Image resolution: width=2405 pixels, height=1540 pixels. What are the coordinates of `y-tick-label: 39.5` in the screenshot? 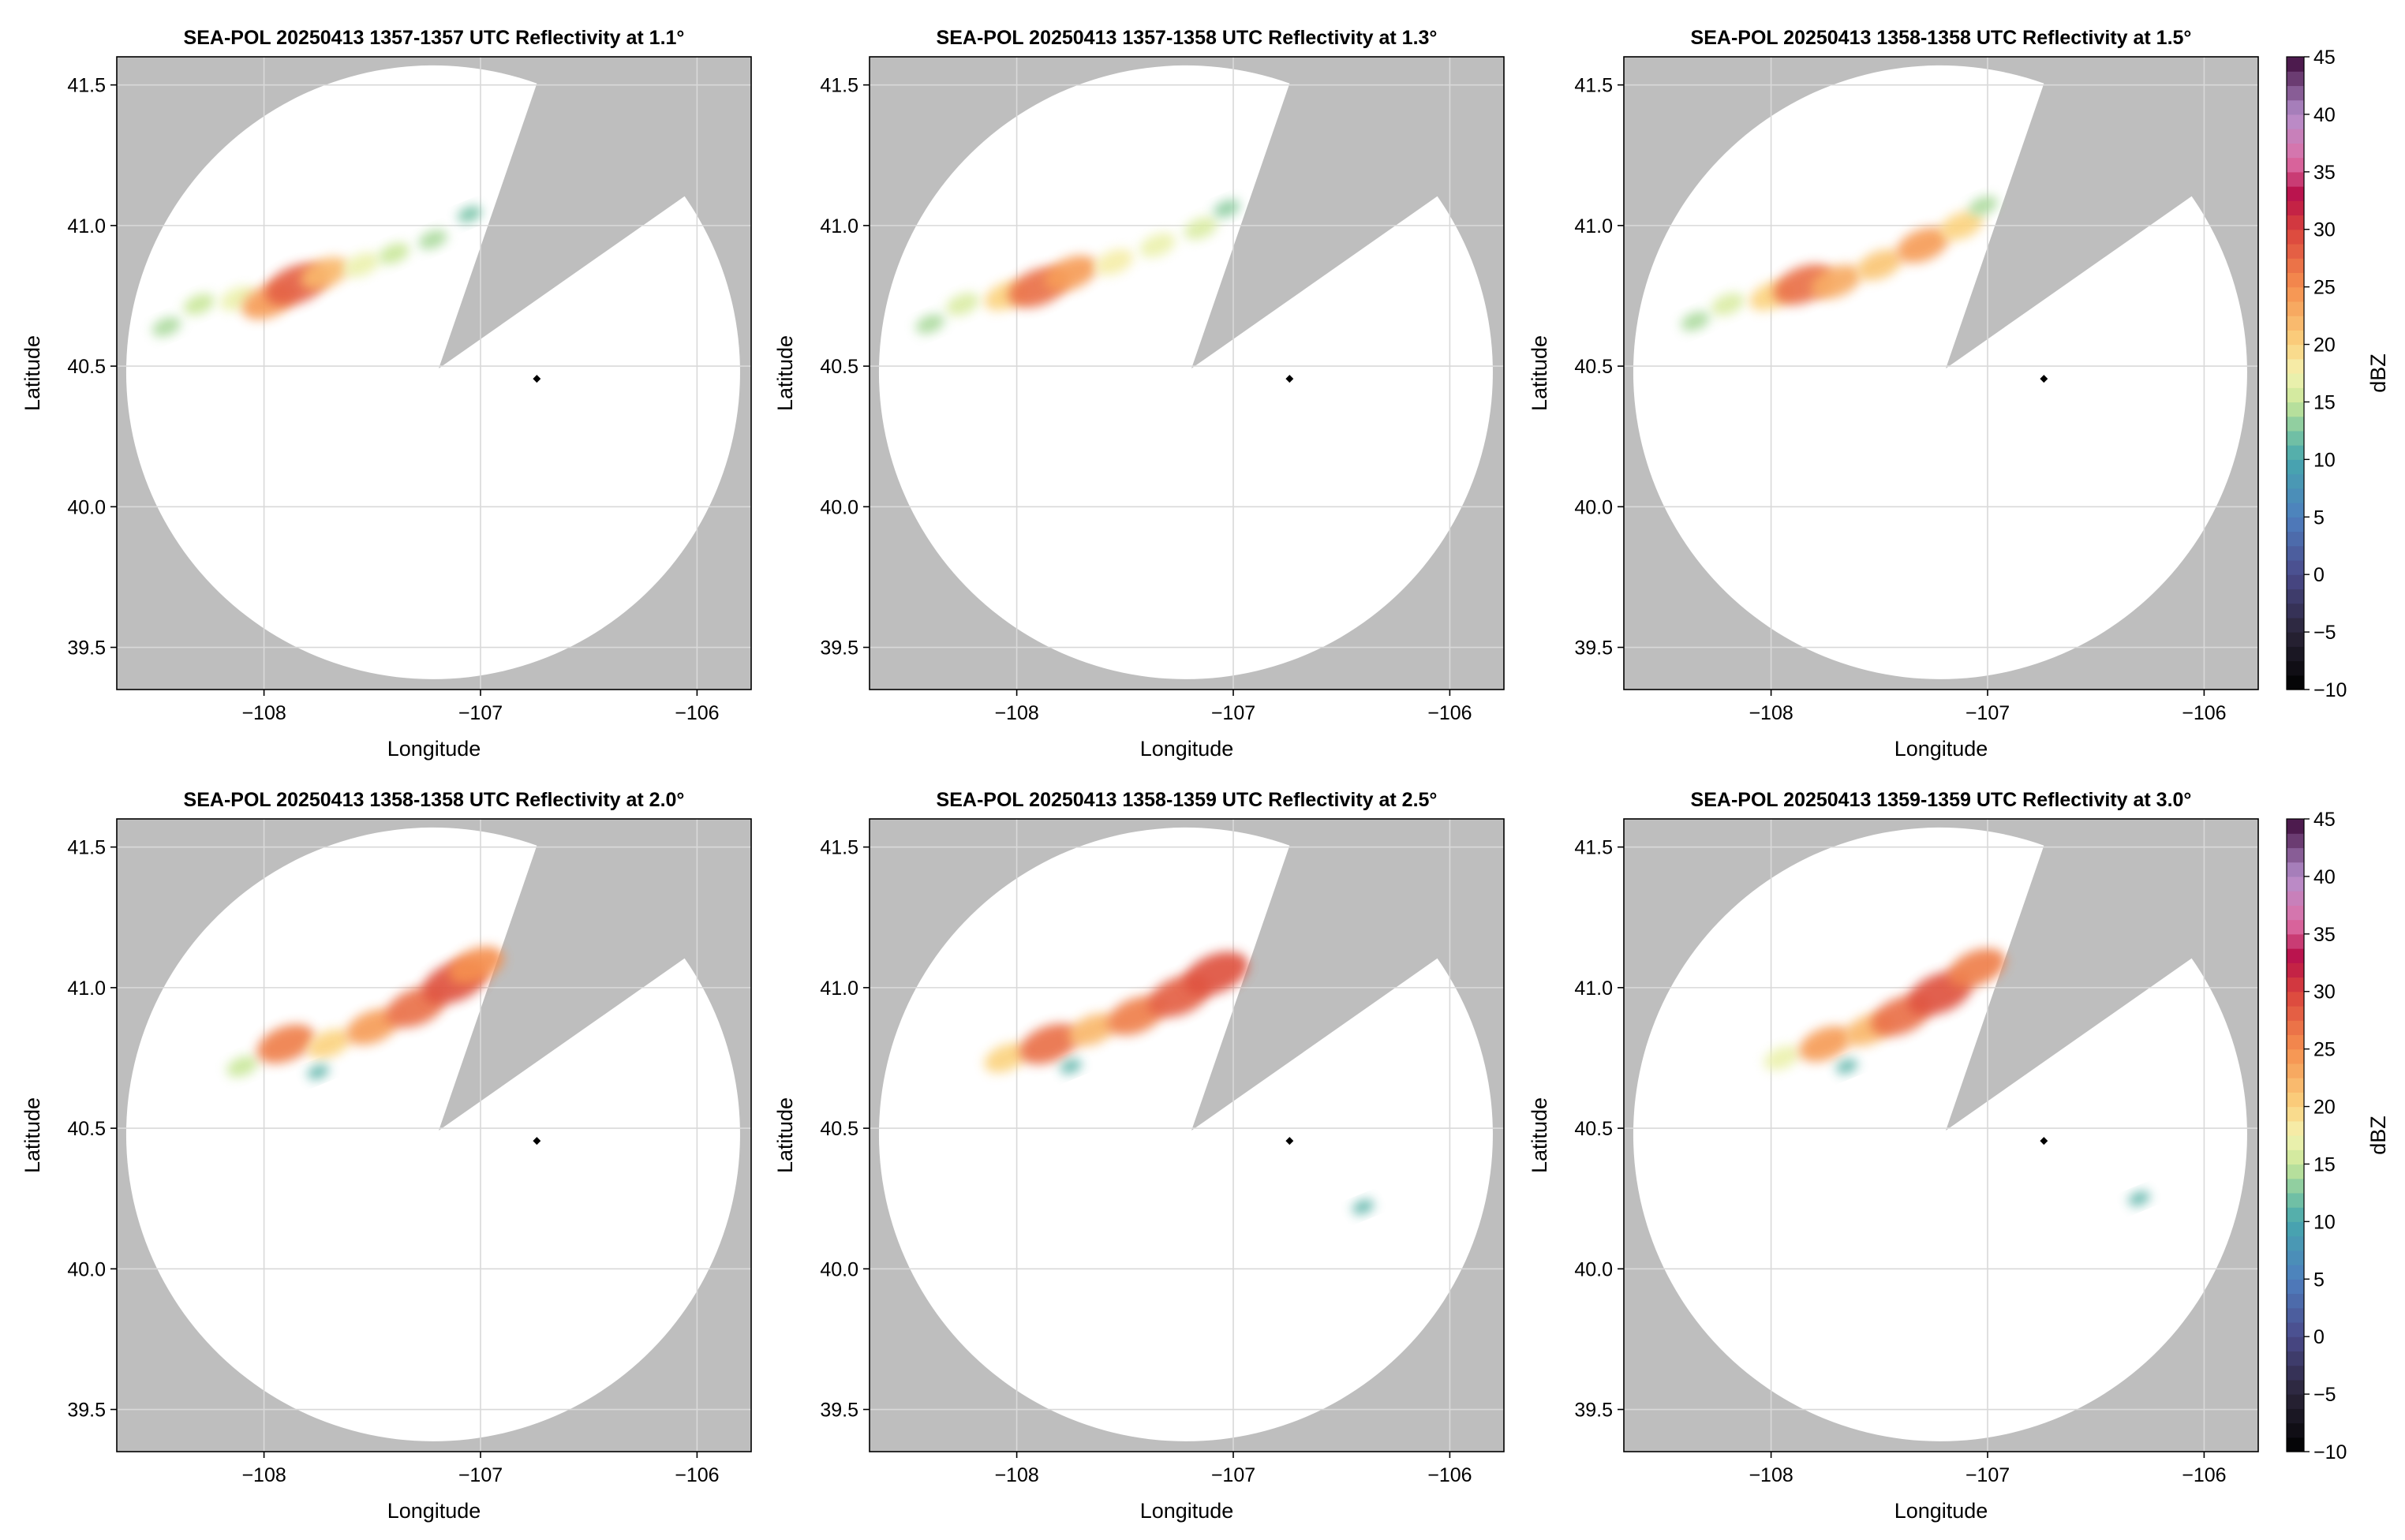 It's located at (839, 1411).